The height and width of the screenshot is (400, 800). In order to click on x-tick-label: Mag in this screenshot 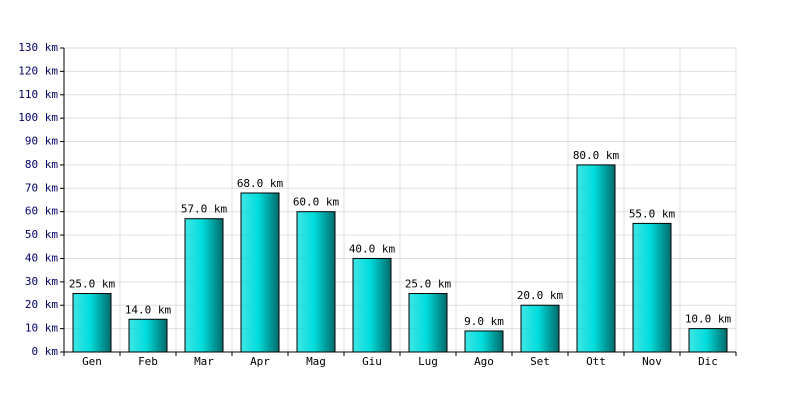, I will do `click(316, 361)`.